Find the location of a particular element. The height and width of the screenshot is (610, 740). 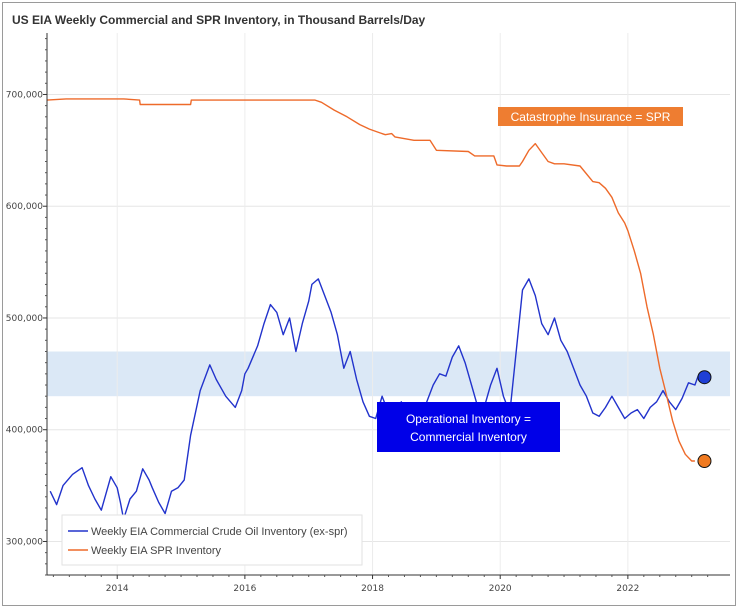

y-tick-label: 700,000 is located at coordinates (24, 95).